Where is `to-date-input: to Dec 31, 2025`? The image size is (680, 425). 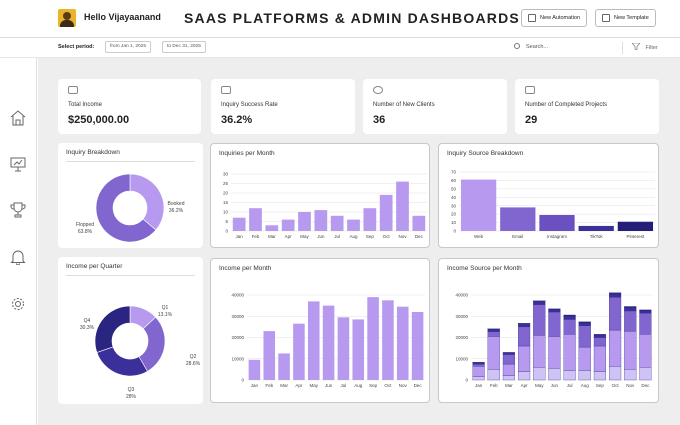 to-date-input: to Dec 31, 2025 is located at coordinates (184, 47).